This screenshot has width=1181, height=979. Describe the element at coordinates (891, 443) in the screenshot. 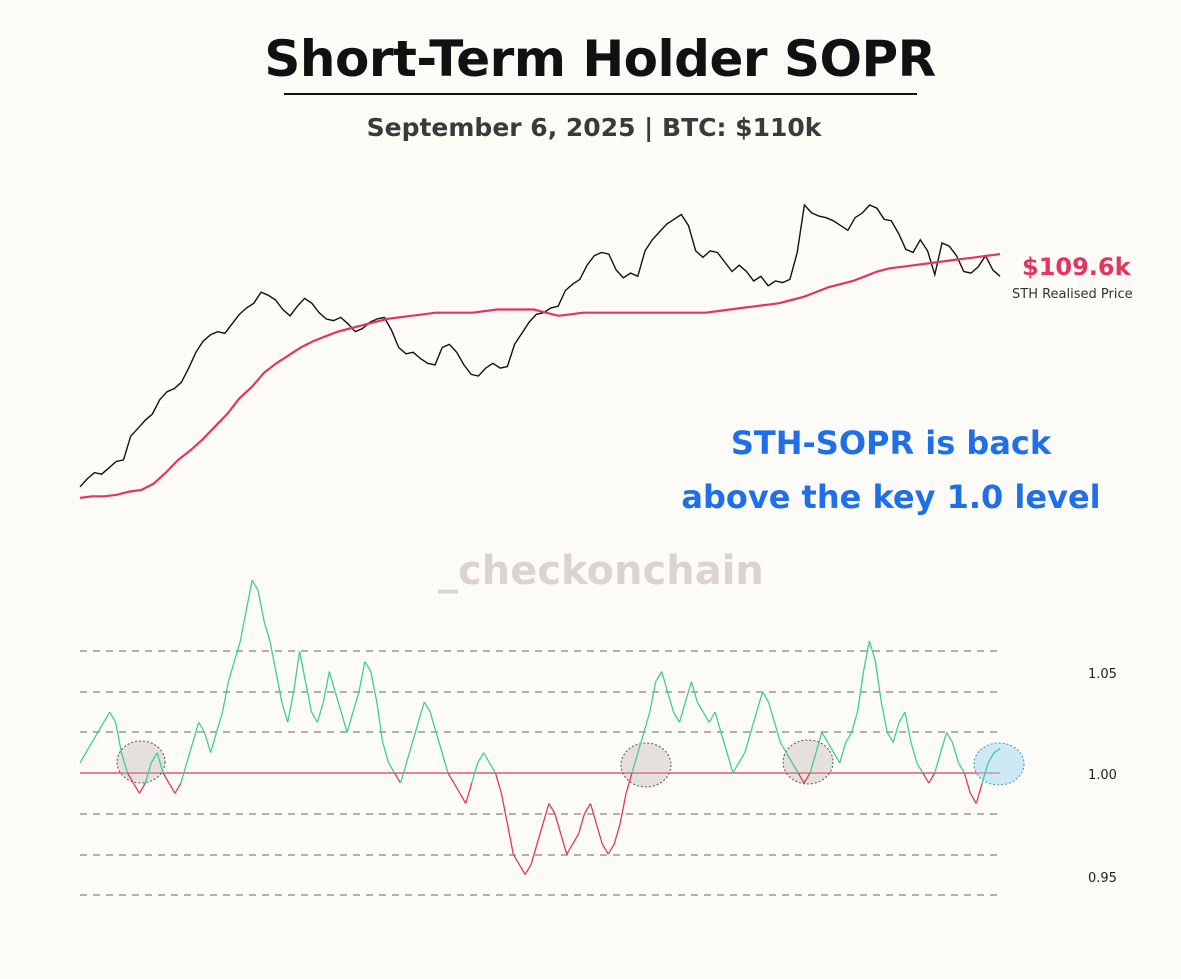

I see `annotation-line-1: STH-SOPR is back` at that location.